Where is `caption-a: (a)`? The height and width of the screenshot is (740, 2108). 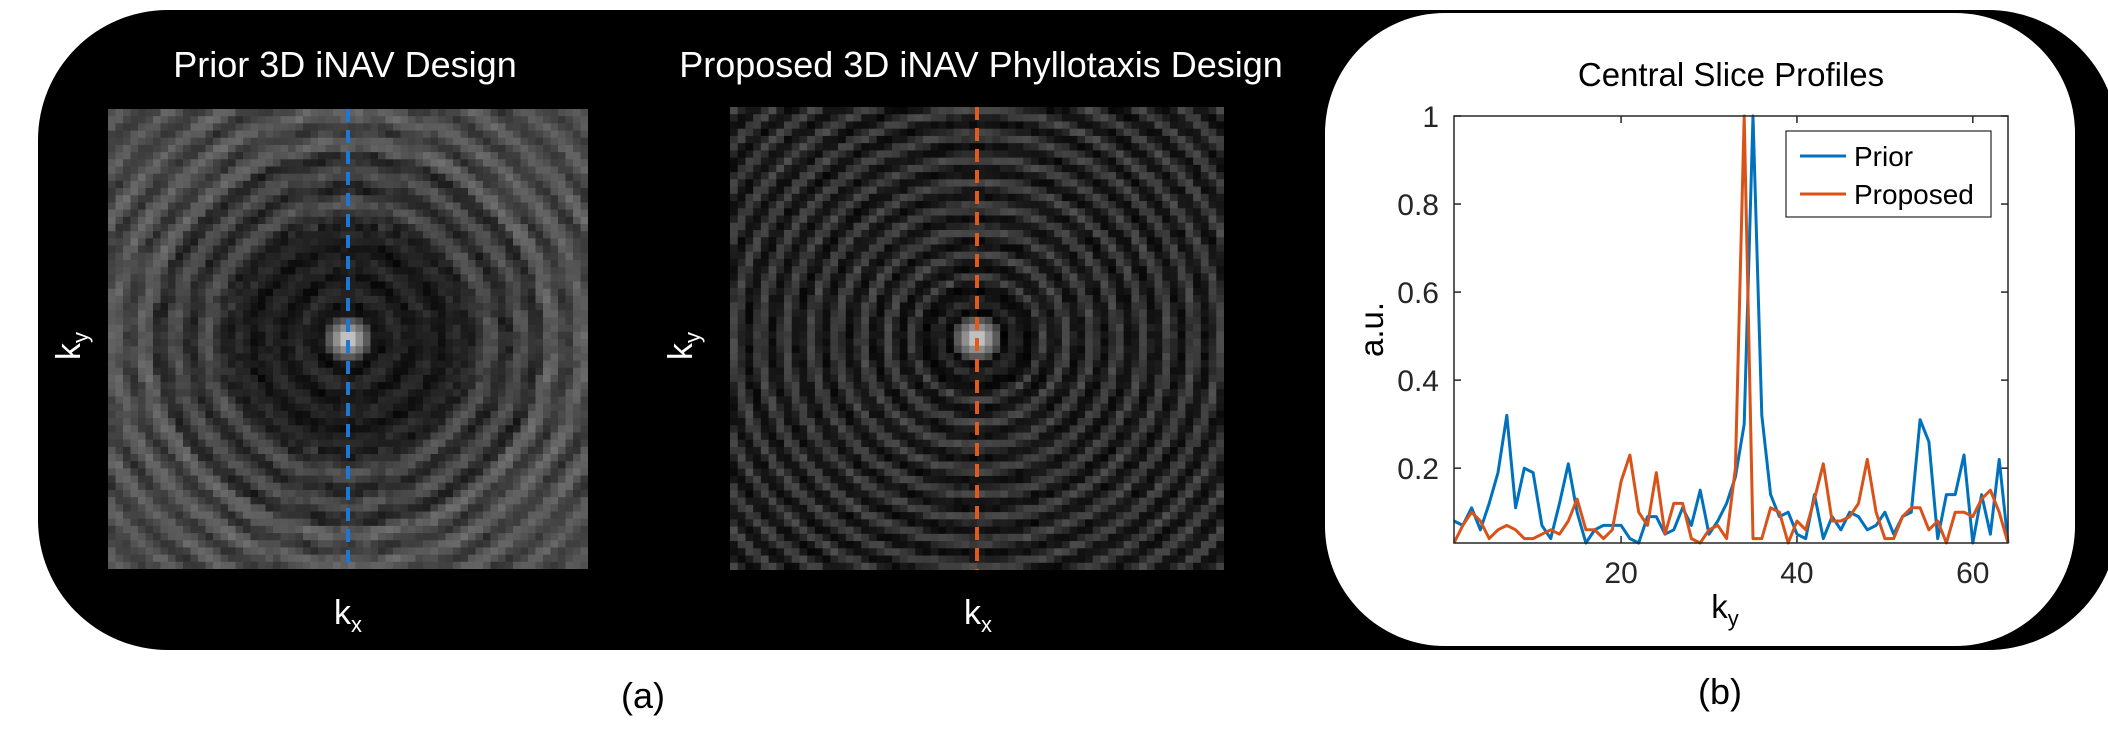
caption-a: (a) is located at coordinates (643, 695).